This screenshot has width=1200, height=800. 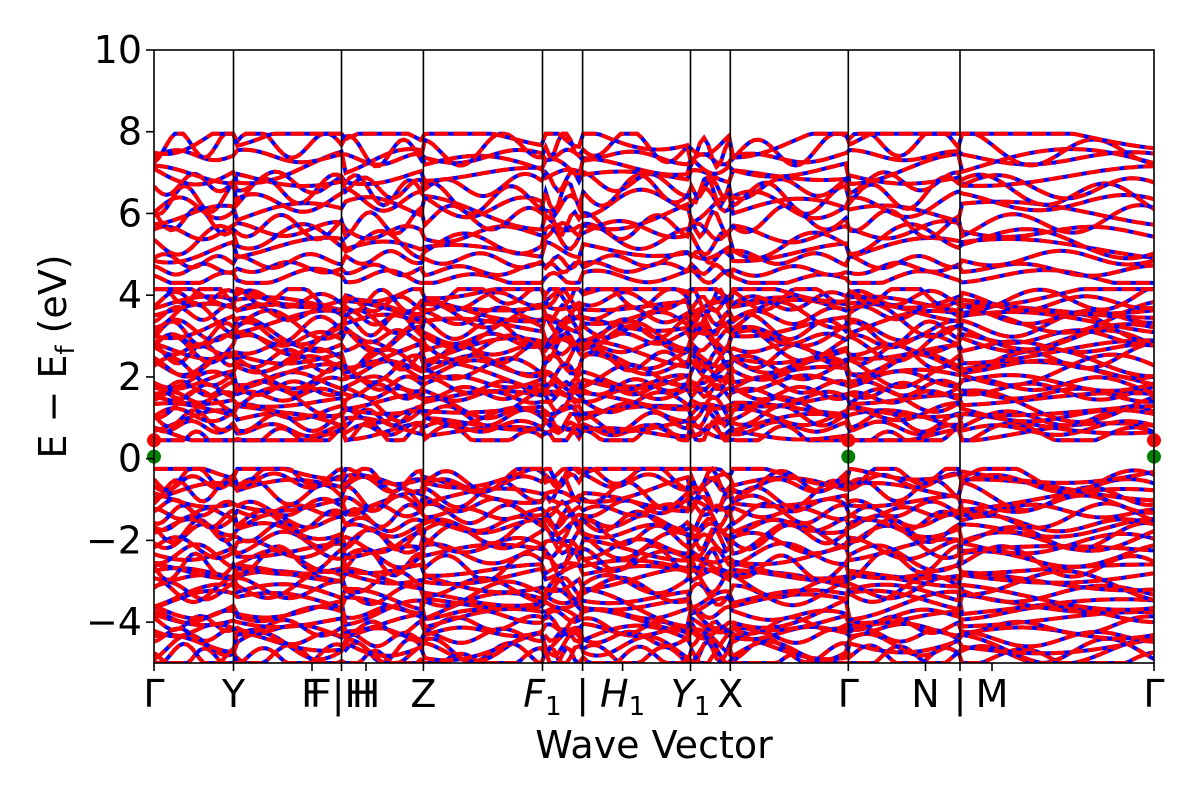 What do you see at coordinates (53, 299) in the screenshot?
I see `y-axis-label-unit: (eV)` at bounding box center [53, 299].